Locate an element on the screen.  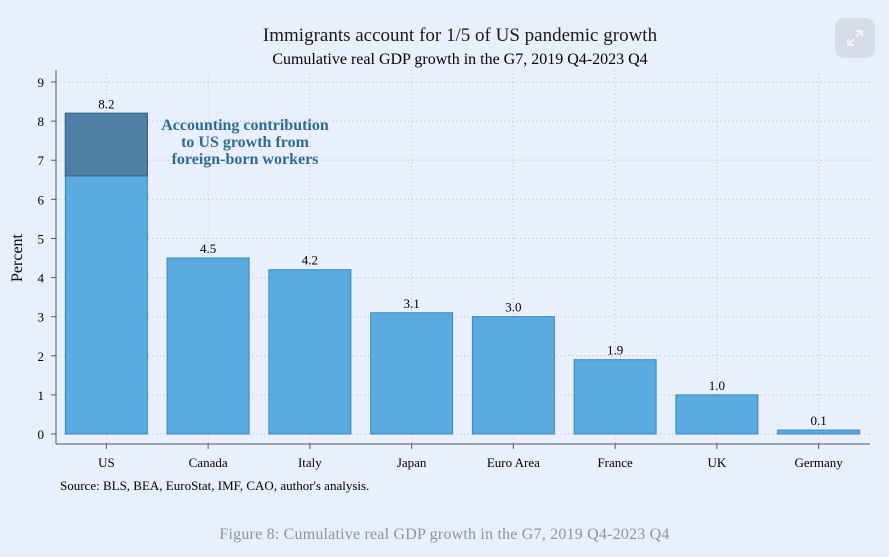
data-label: 0.1 is located at coordinates (819, 420).